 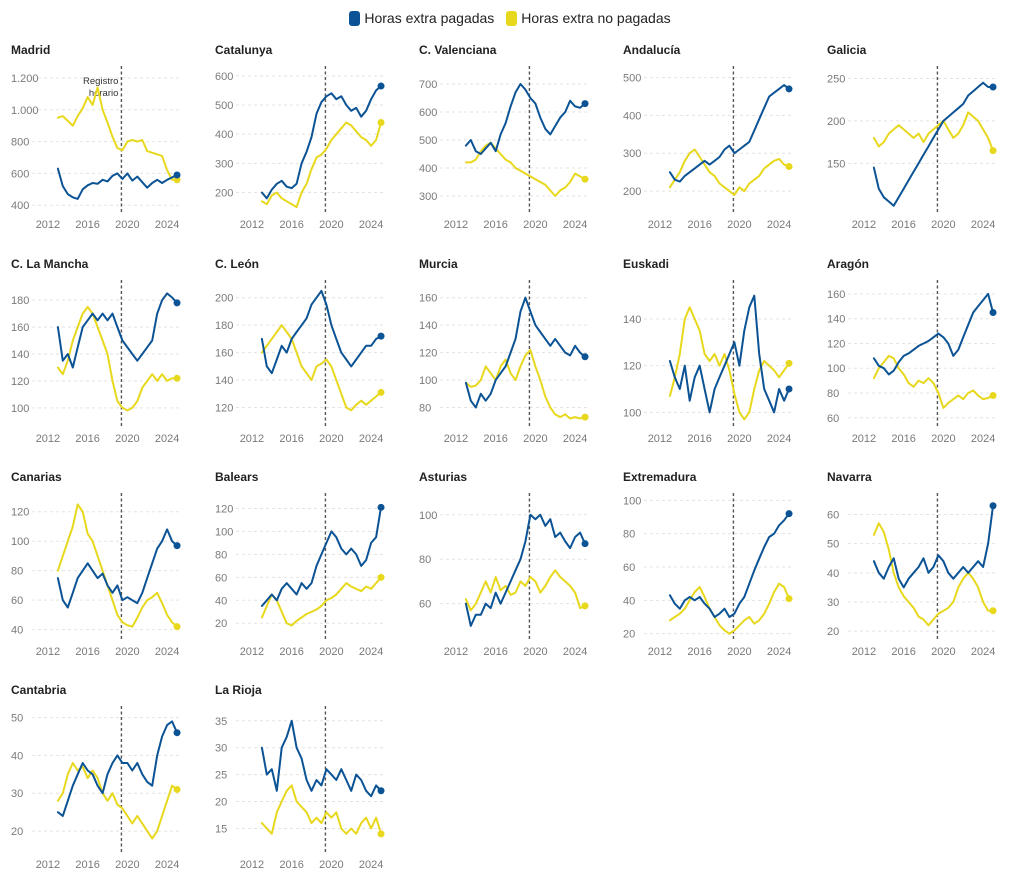 I want to click on series-unpaid-line-navarra, so click(x=933, y=574).